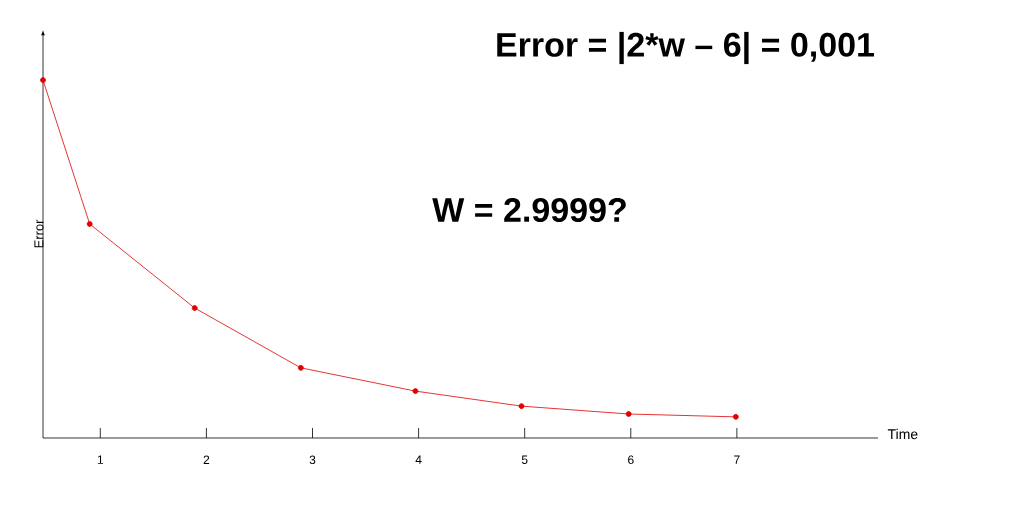  Describe the element at coordinates (631, 460) in the screenshot. I see `x-tick-label: 6` at that location.